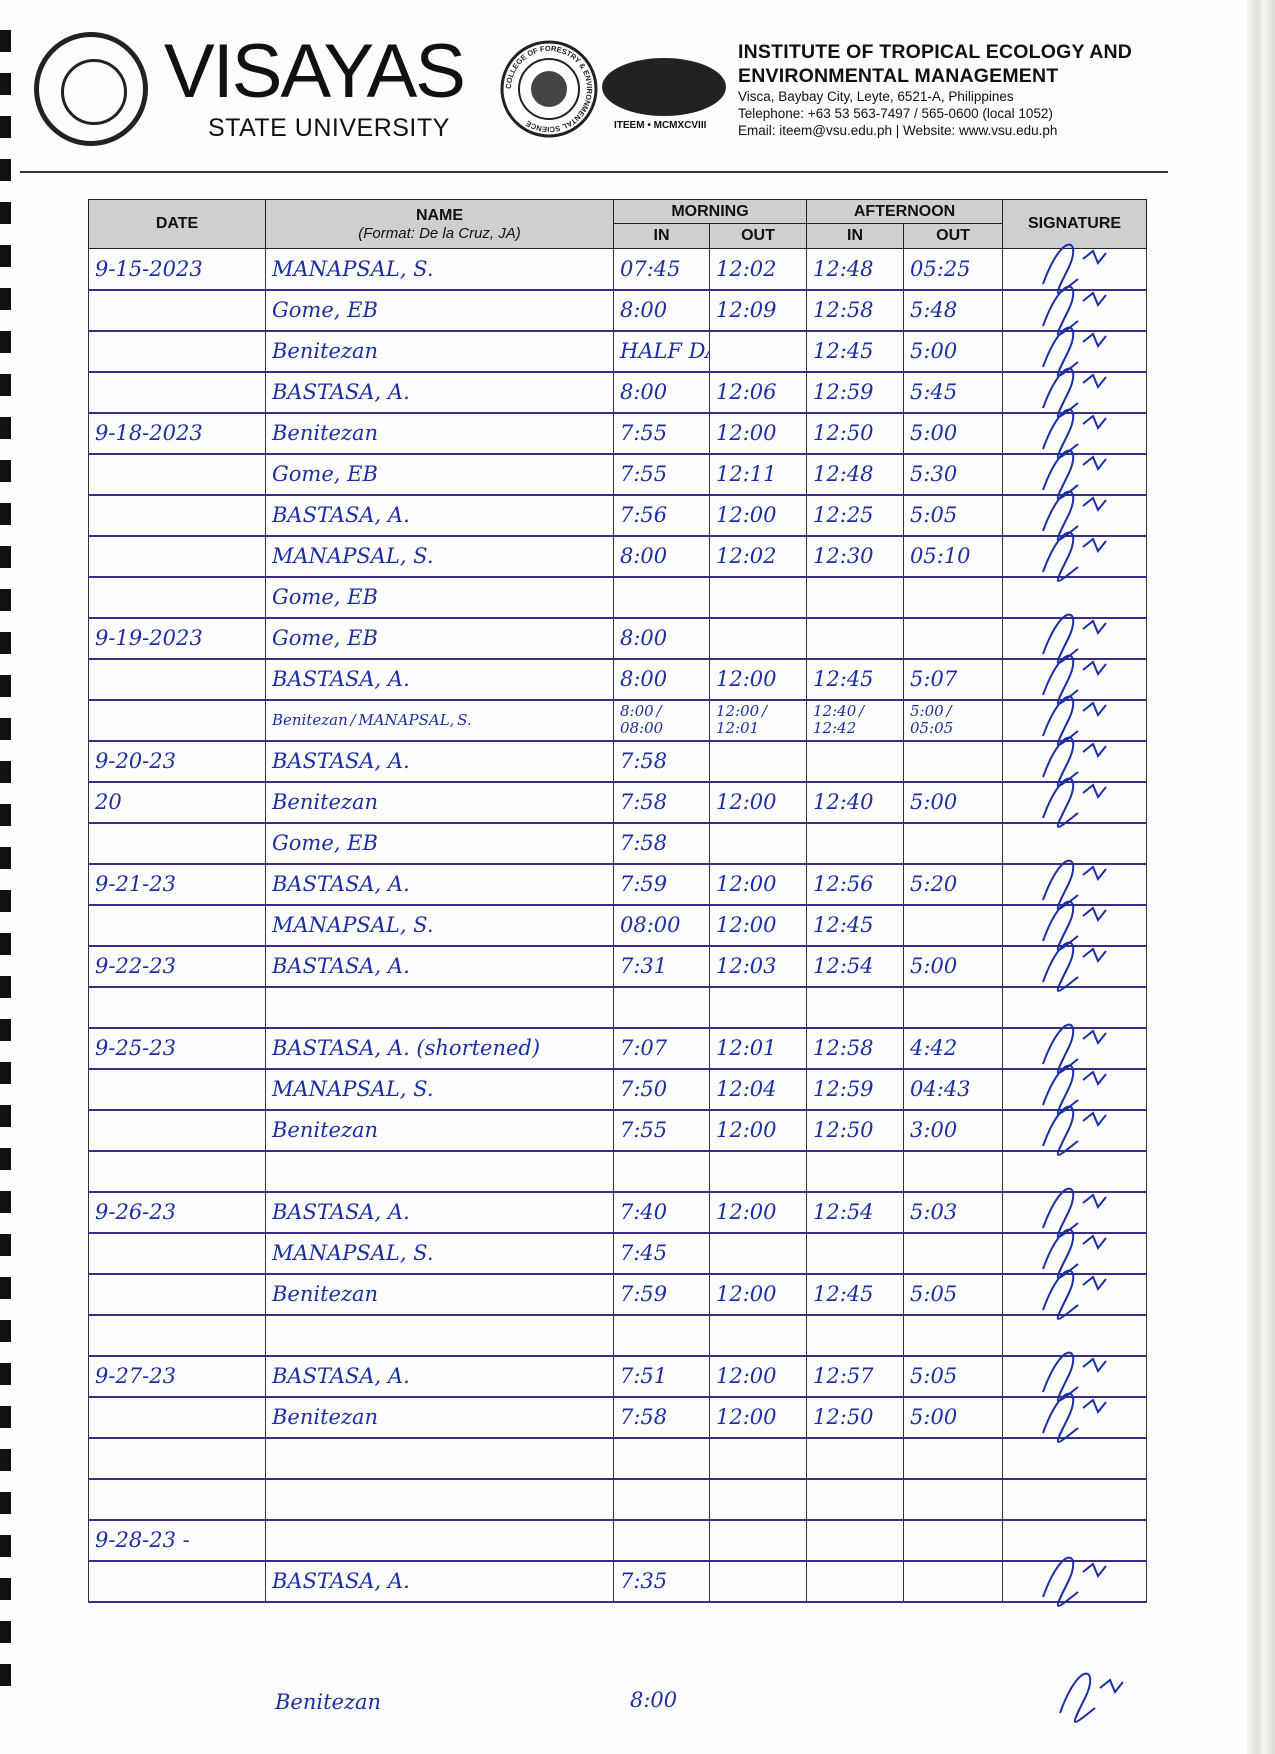 Image resolution: width=1275 pixels, height=1754 pixels. Describe the element at coordinates (855, 1212) in the screenshot. I see `cell-pm-in: 12:54` at that location.